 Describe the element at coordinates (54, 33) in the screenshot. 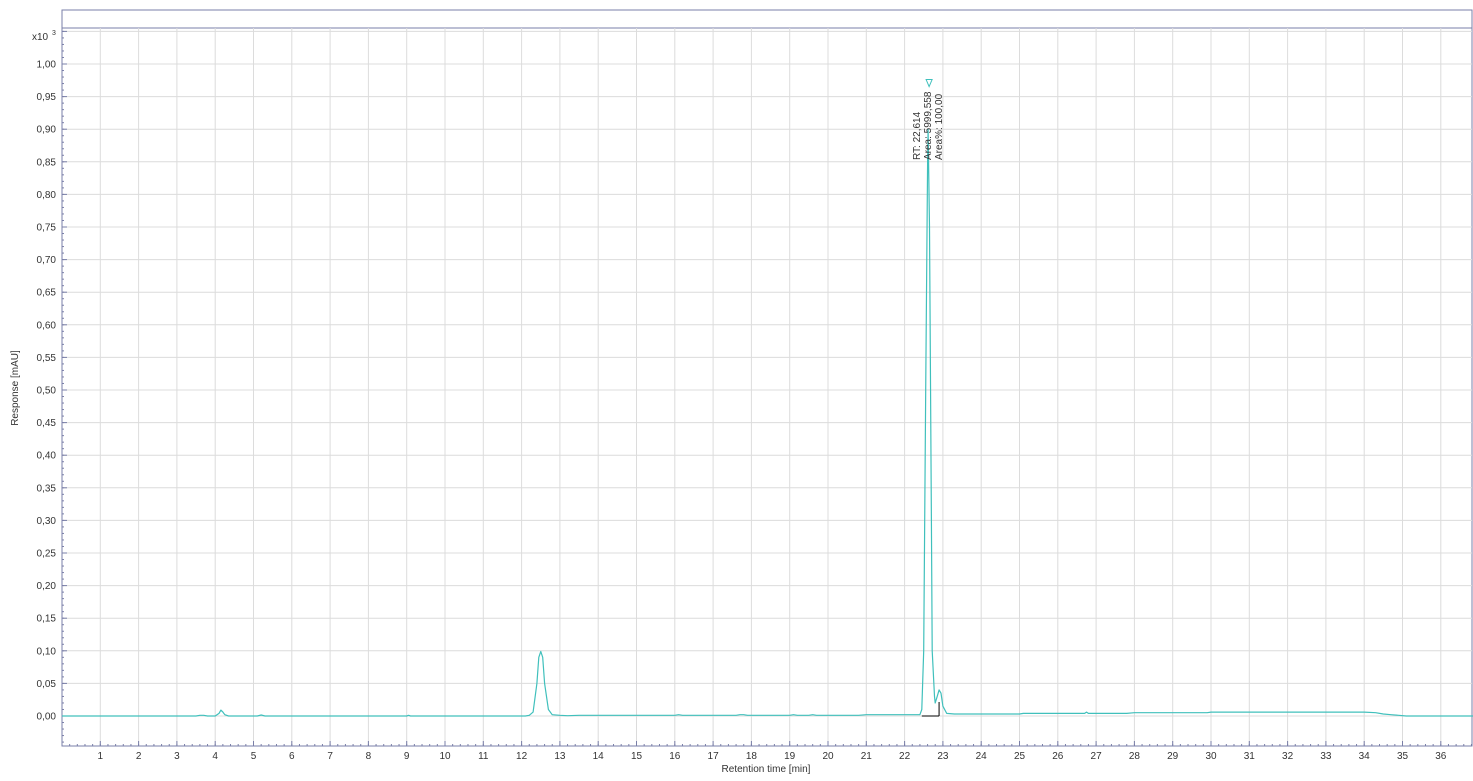

I see `y-multiplier-exponent: 3` at that location.